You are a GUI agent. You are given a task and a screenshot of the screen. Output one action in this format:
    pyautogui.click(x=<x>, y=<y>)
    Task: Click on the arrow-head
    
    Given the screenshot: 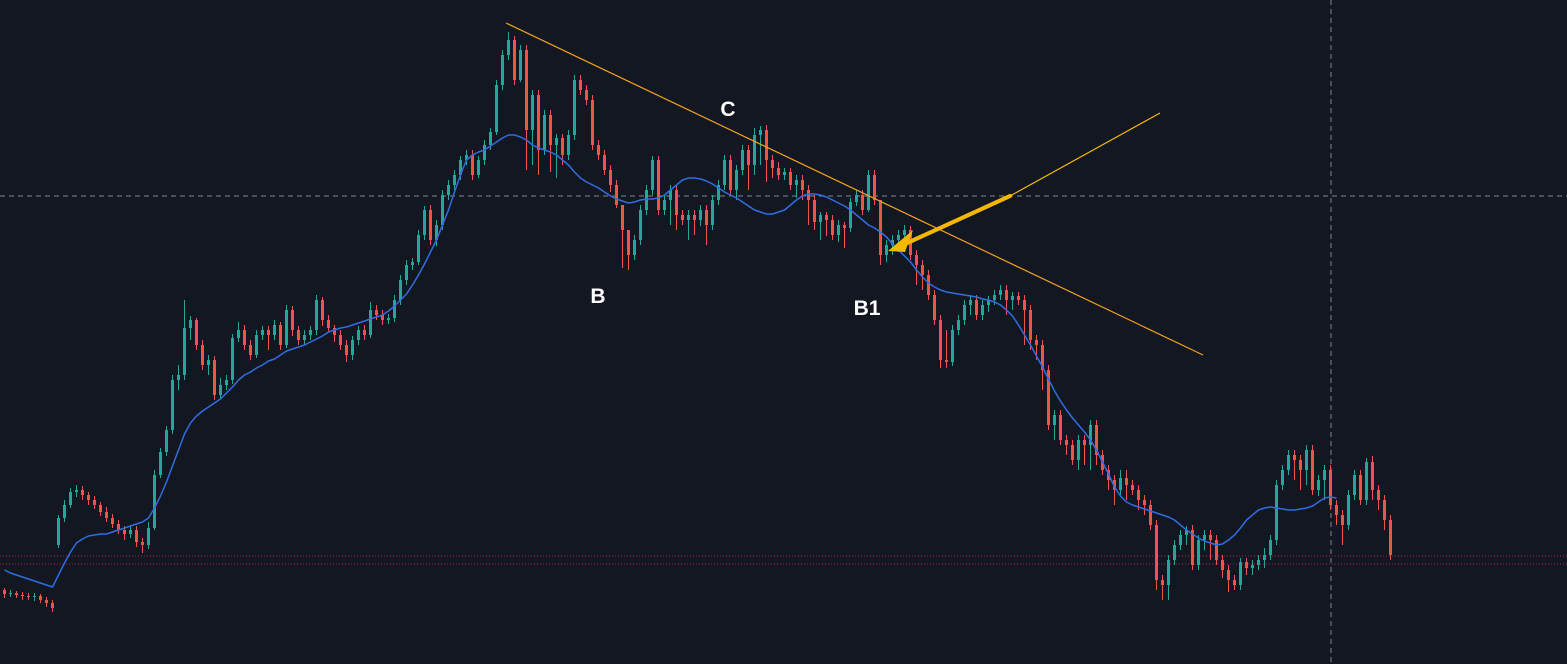 What is the action you would take?
    pyautogui.click(x=900, y=241)
    